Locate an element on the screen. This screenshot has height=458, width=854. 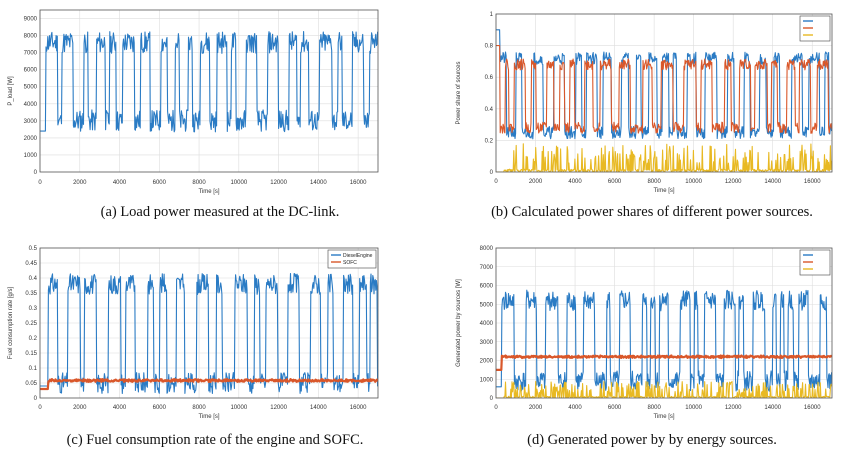
y-axis-label: P_load [W] is located at coordinates (11, 91).